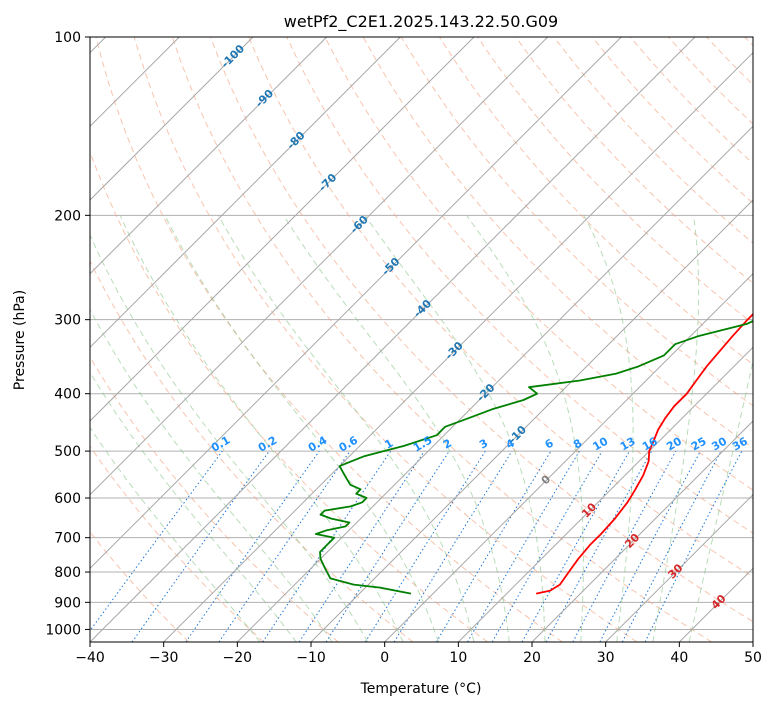 The height and width of the screenshot is (708, 775). Describe the element at coordinates (359, 224) in the screenshot. I see `isotherm-label: -60` at that location.